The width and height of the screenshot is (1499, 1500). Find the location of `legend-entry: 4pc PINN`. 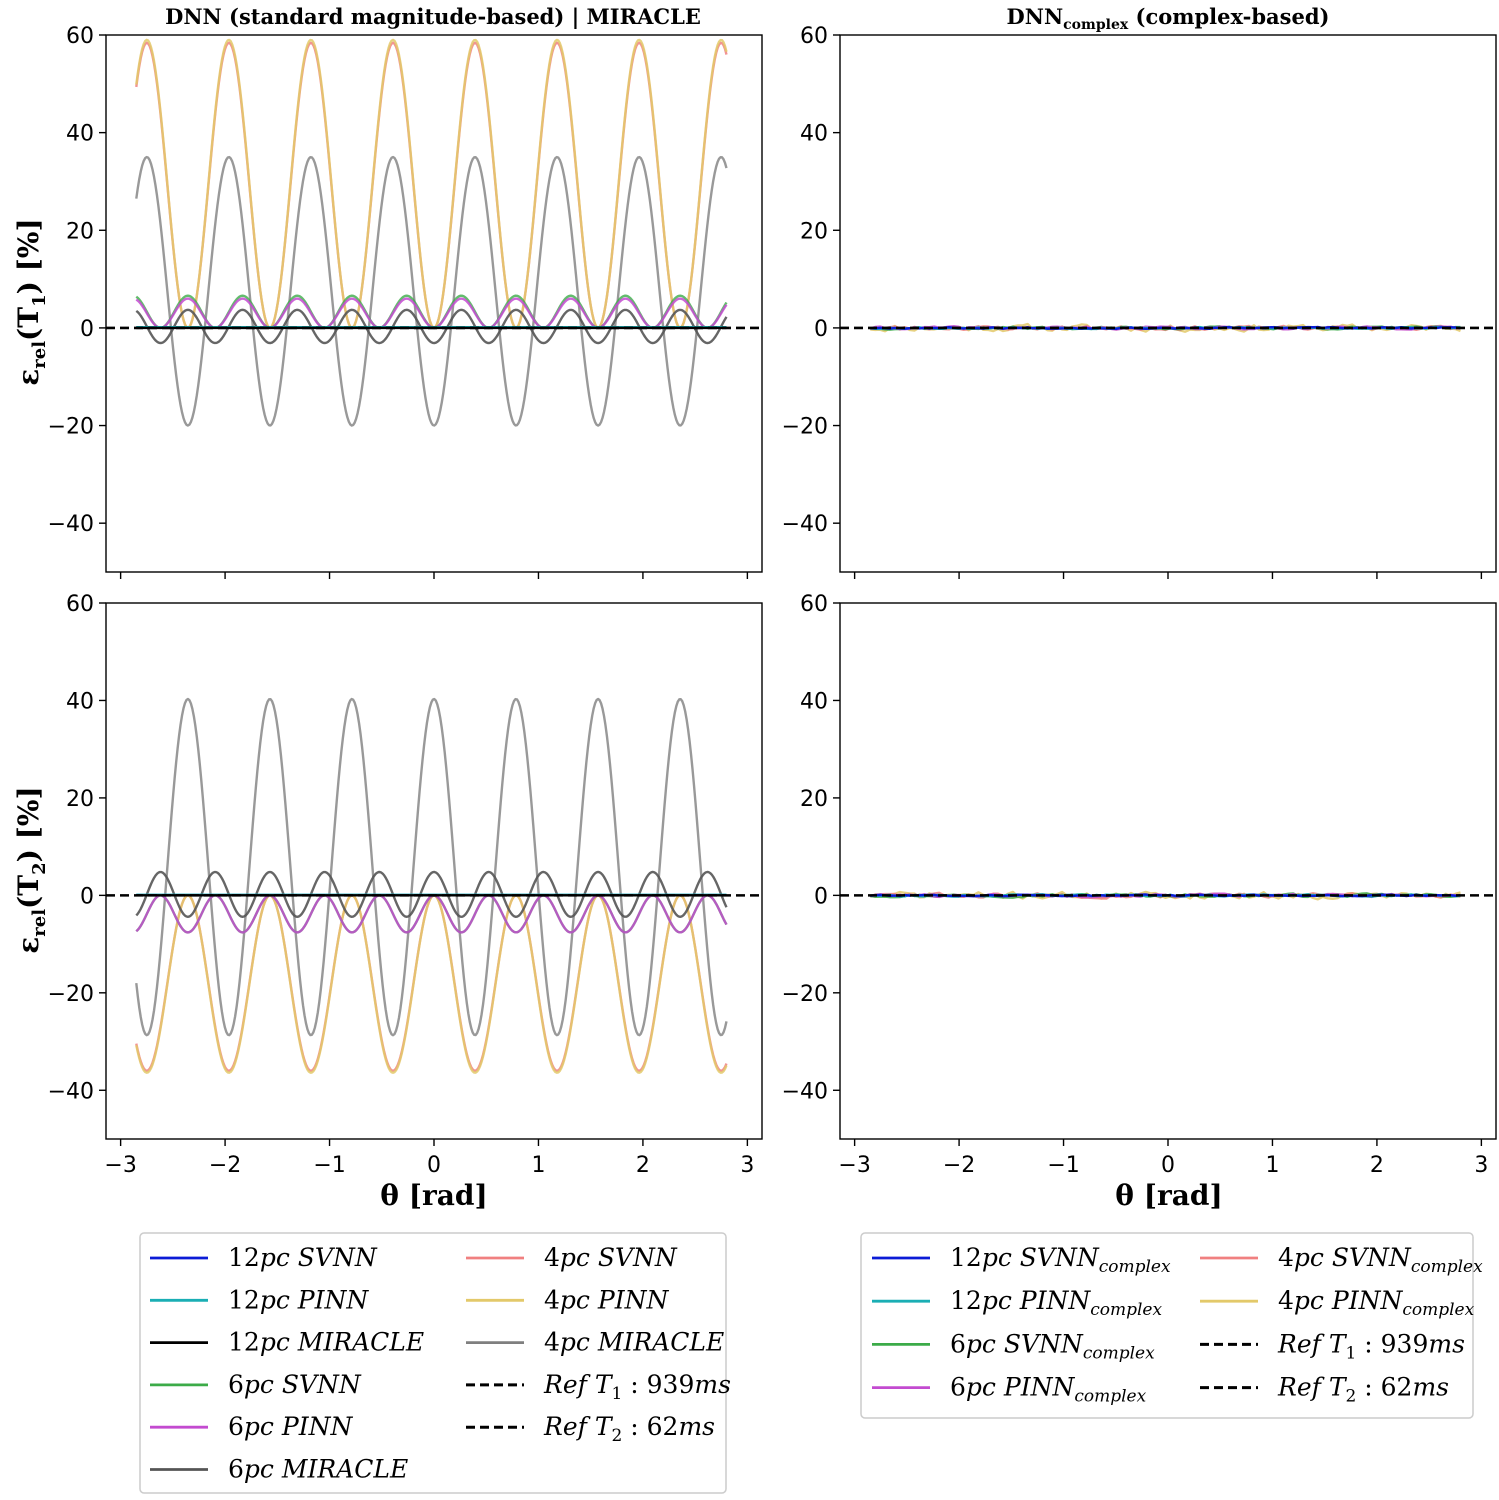

legend-entry: 4pc PINN is located at coordinates (567, 1299).